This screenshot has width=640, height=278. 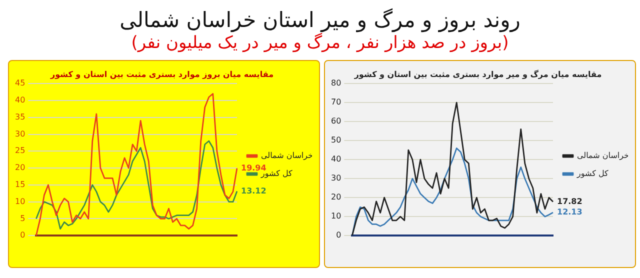 I want to click on legend-label: کل کشور, so click(x=592, y=173).